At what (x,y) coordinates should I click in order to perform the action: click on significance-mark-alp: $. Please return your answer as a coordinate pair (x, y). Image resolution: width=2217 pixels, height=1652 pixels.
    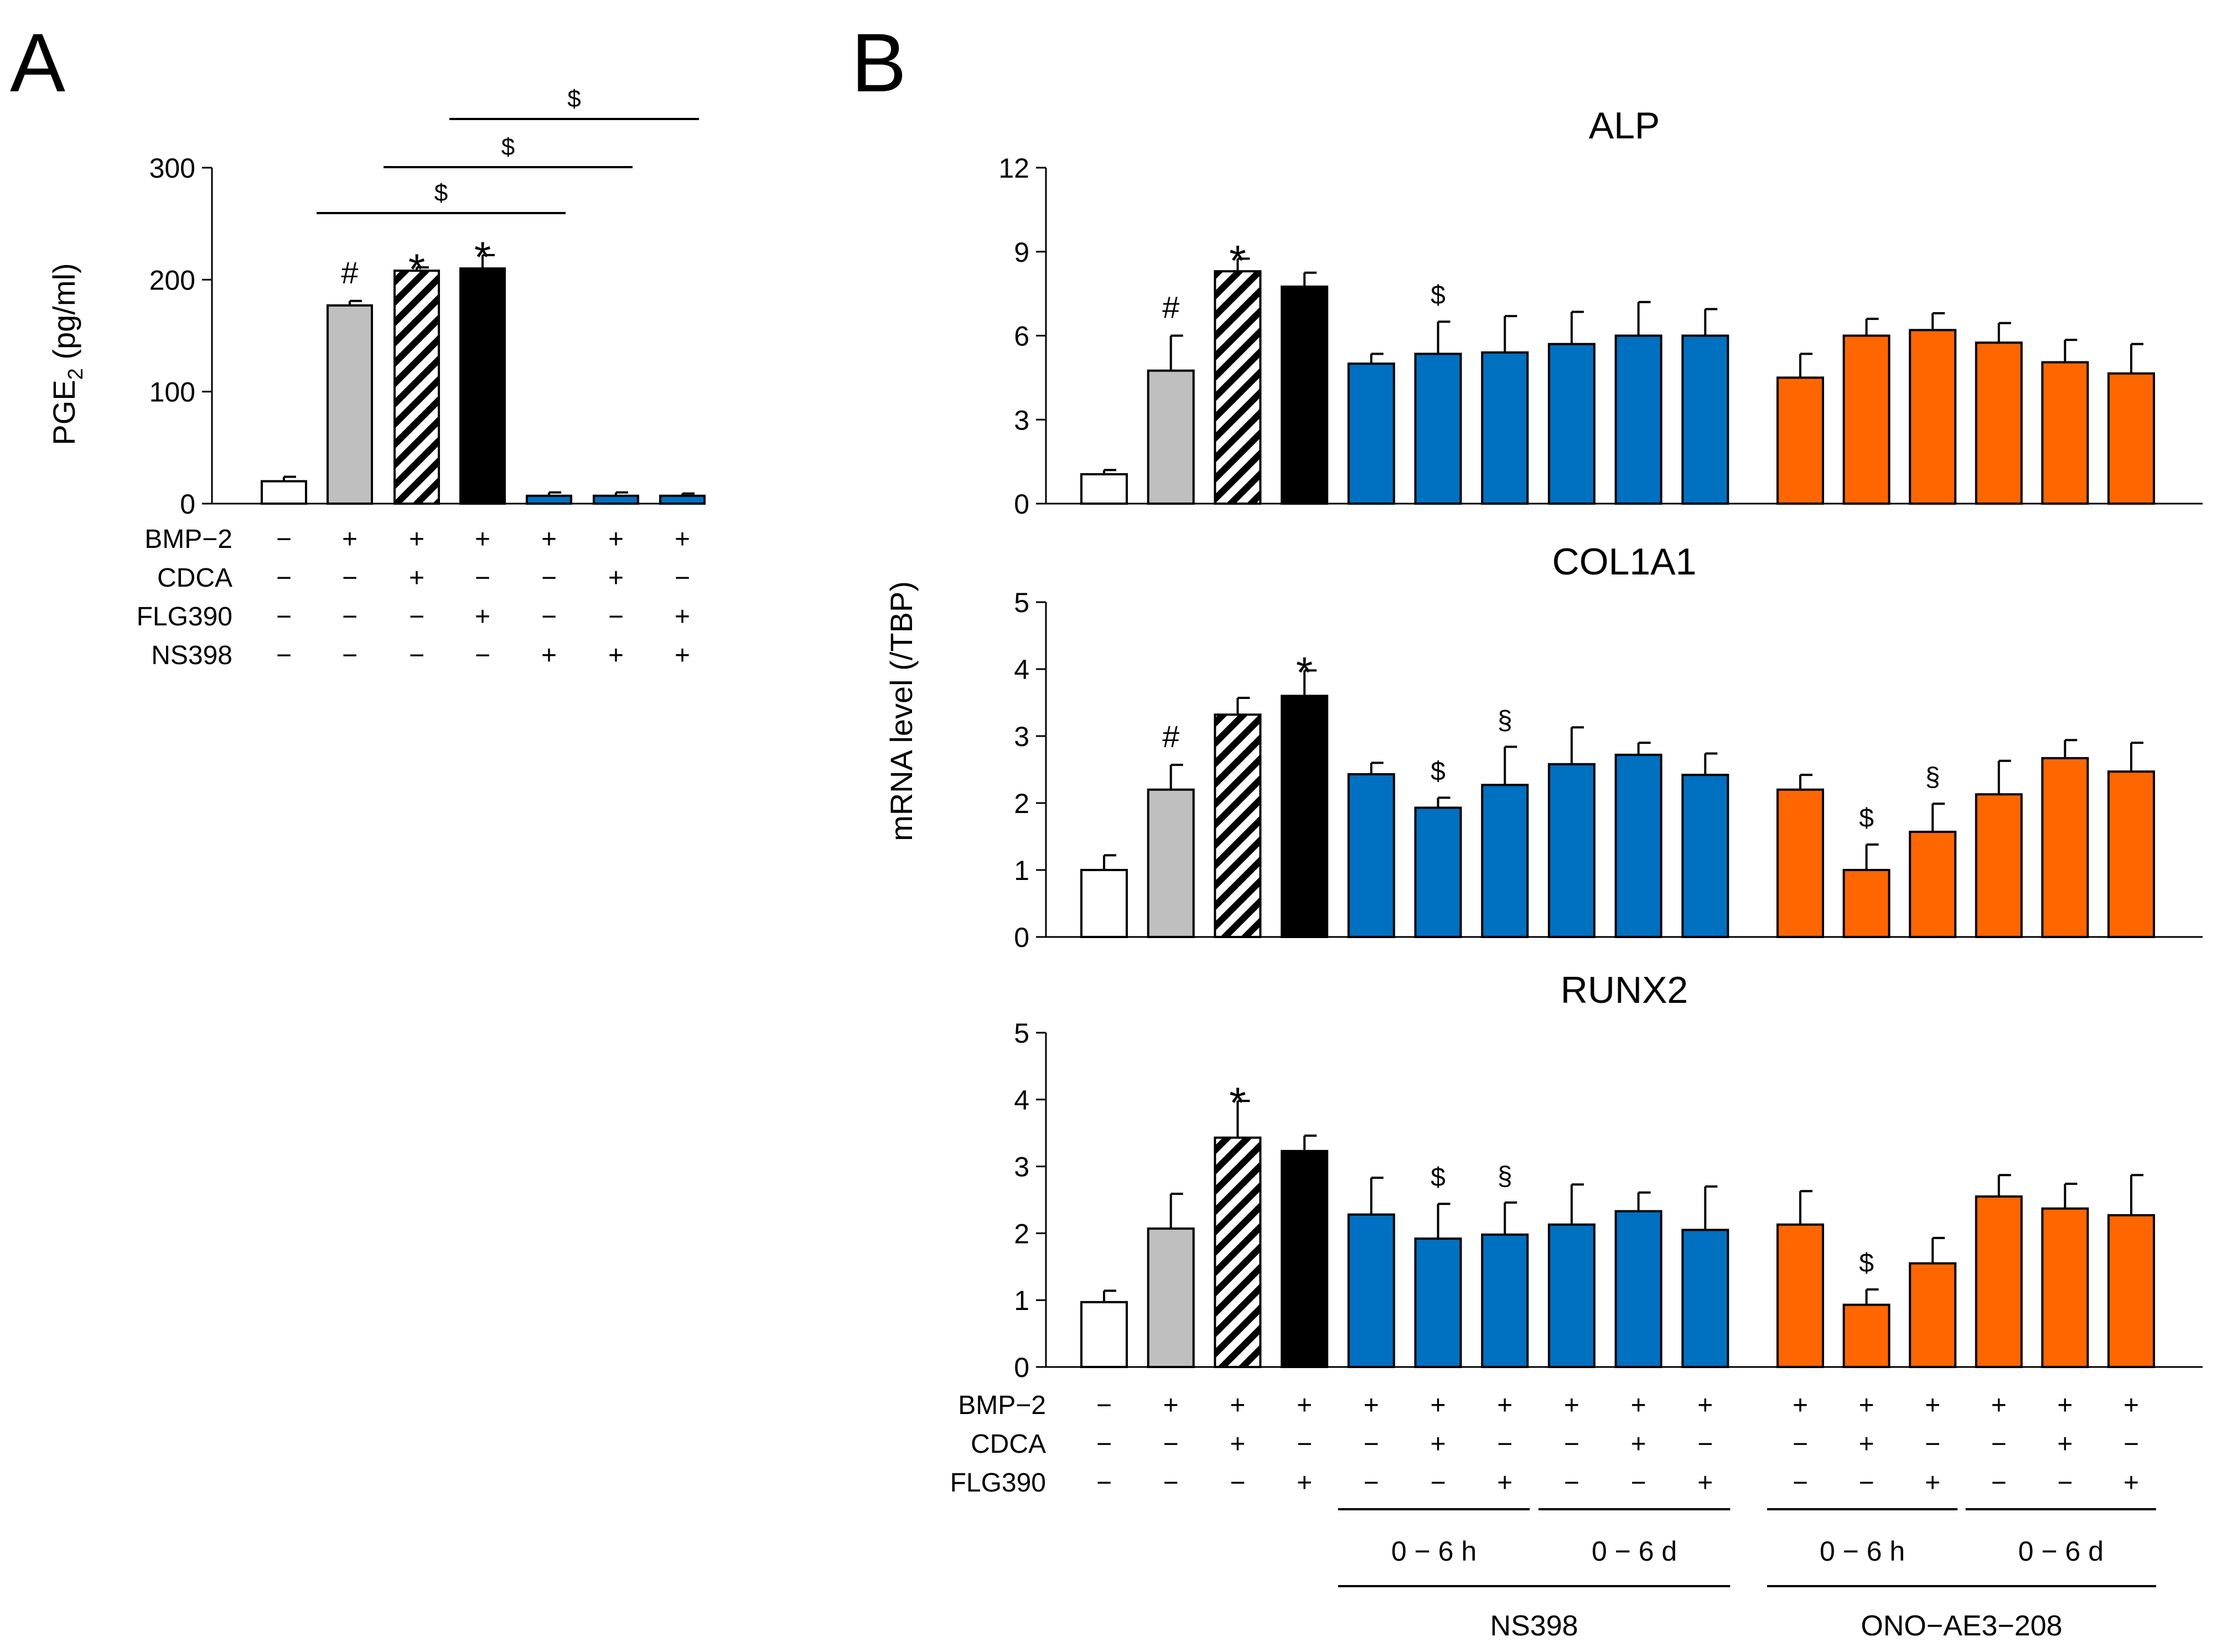
    Looking at the image, I should click on (1438, 295).